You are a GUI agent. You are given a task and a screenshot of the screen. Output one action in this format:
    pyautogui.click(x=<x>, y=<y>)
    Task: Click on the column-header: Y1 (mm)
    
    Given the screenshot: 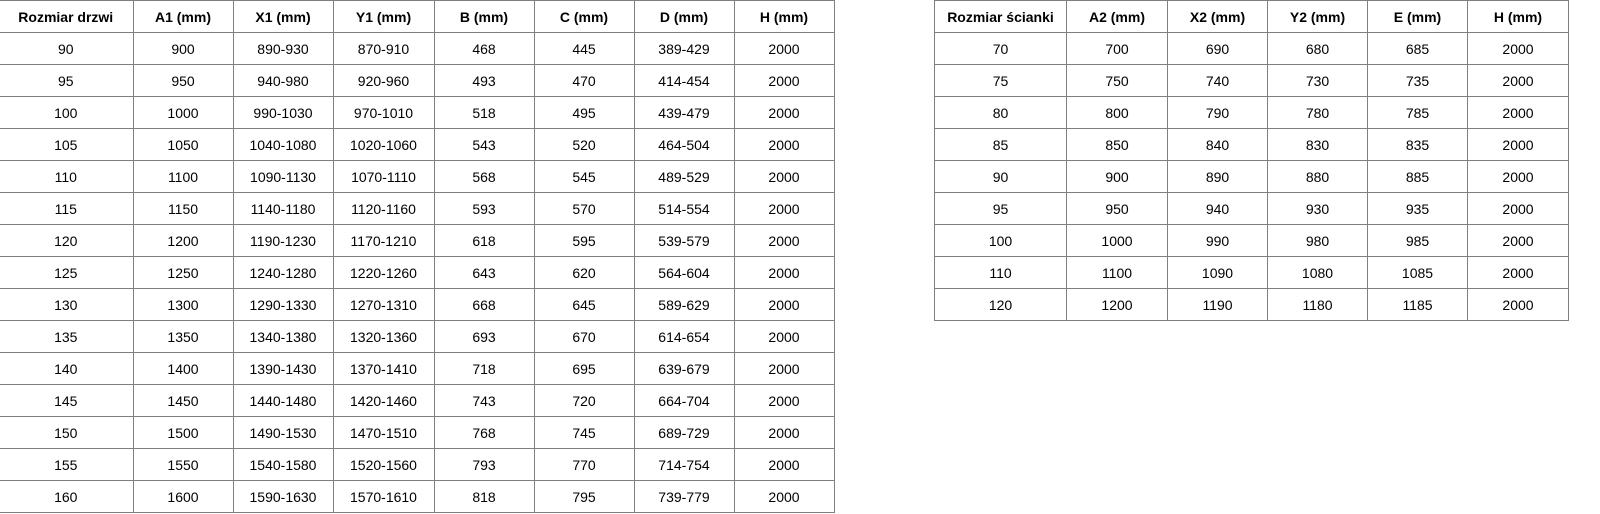 What is the action you would take?
    pyautogui.click(x=383, y=16)
    